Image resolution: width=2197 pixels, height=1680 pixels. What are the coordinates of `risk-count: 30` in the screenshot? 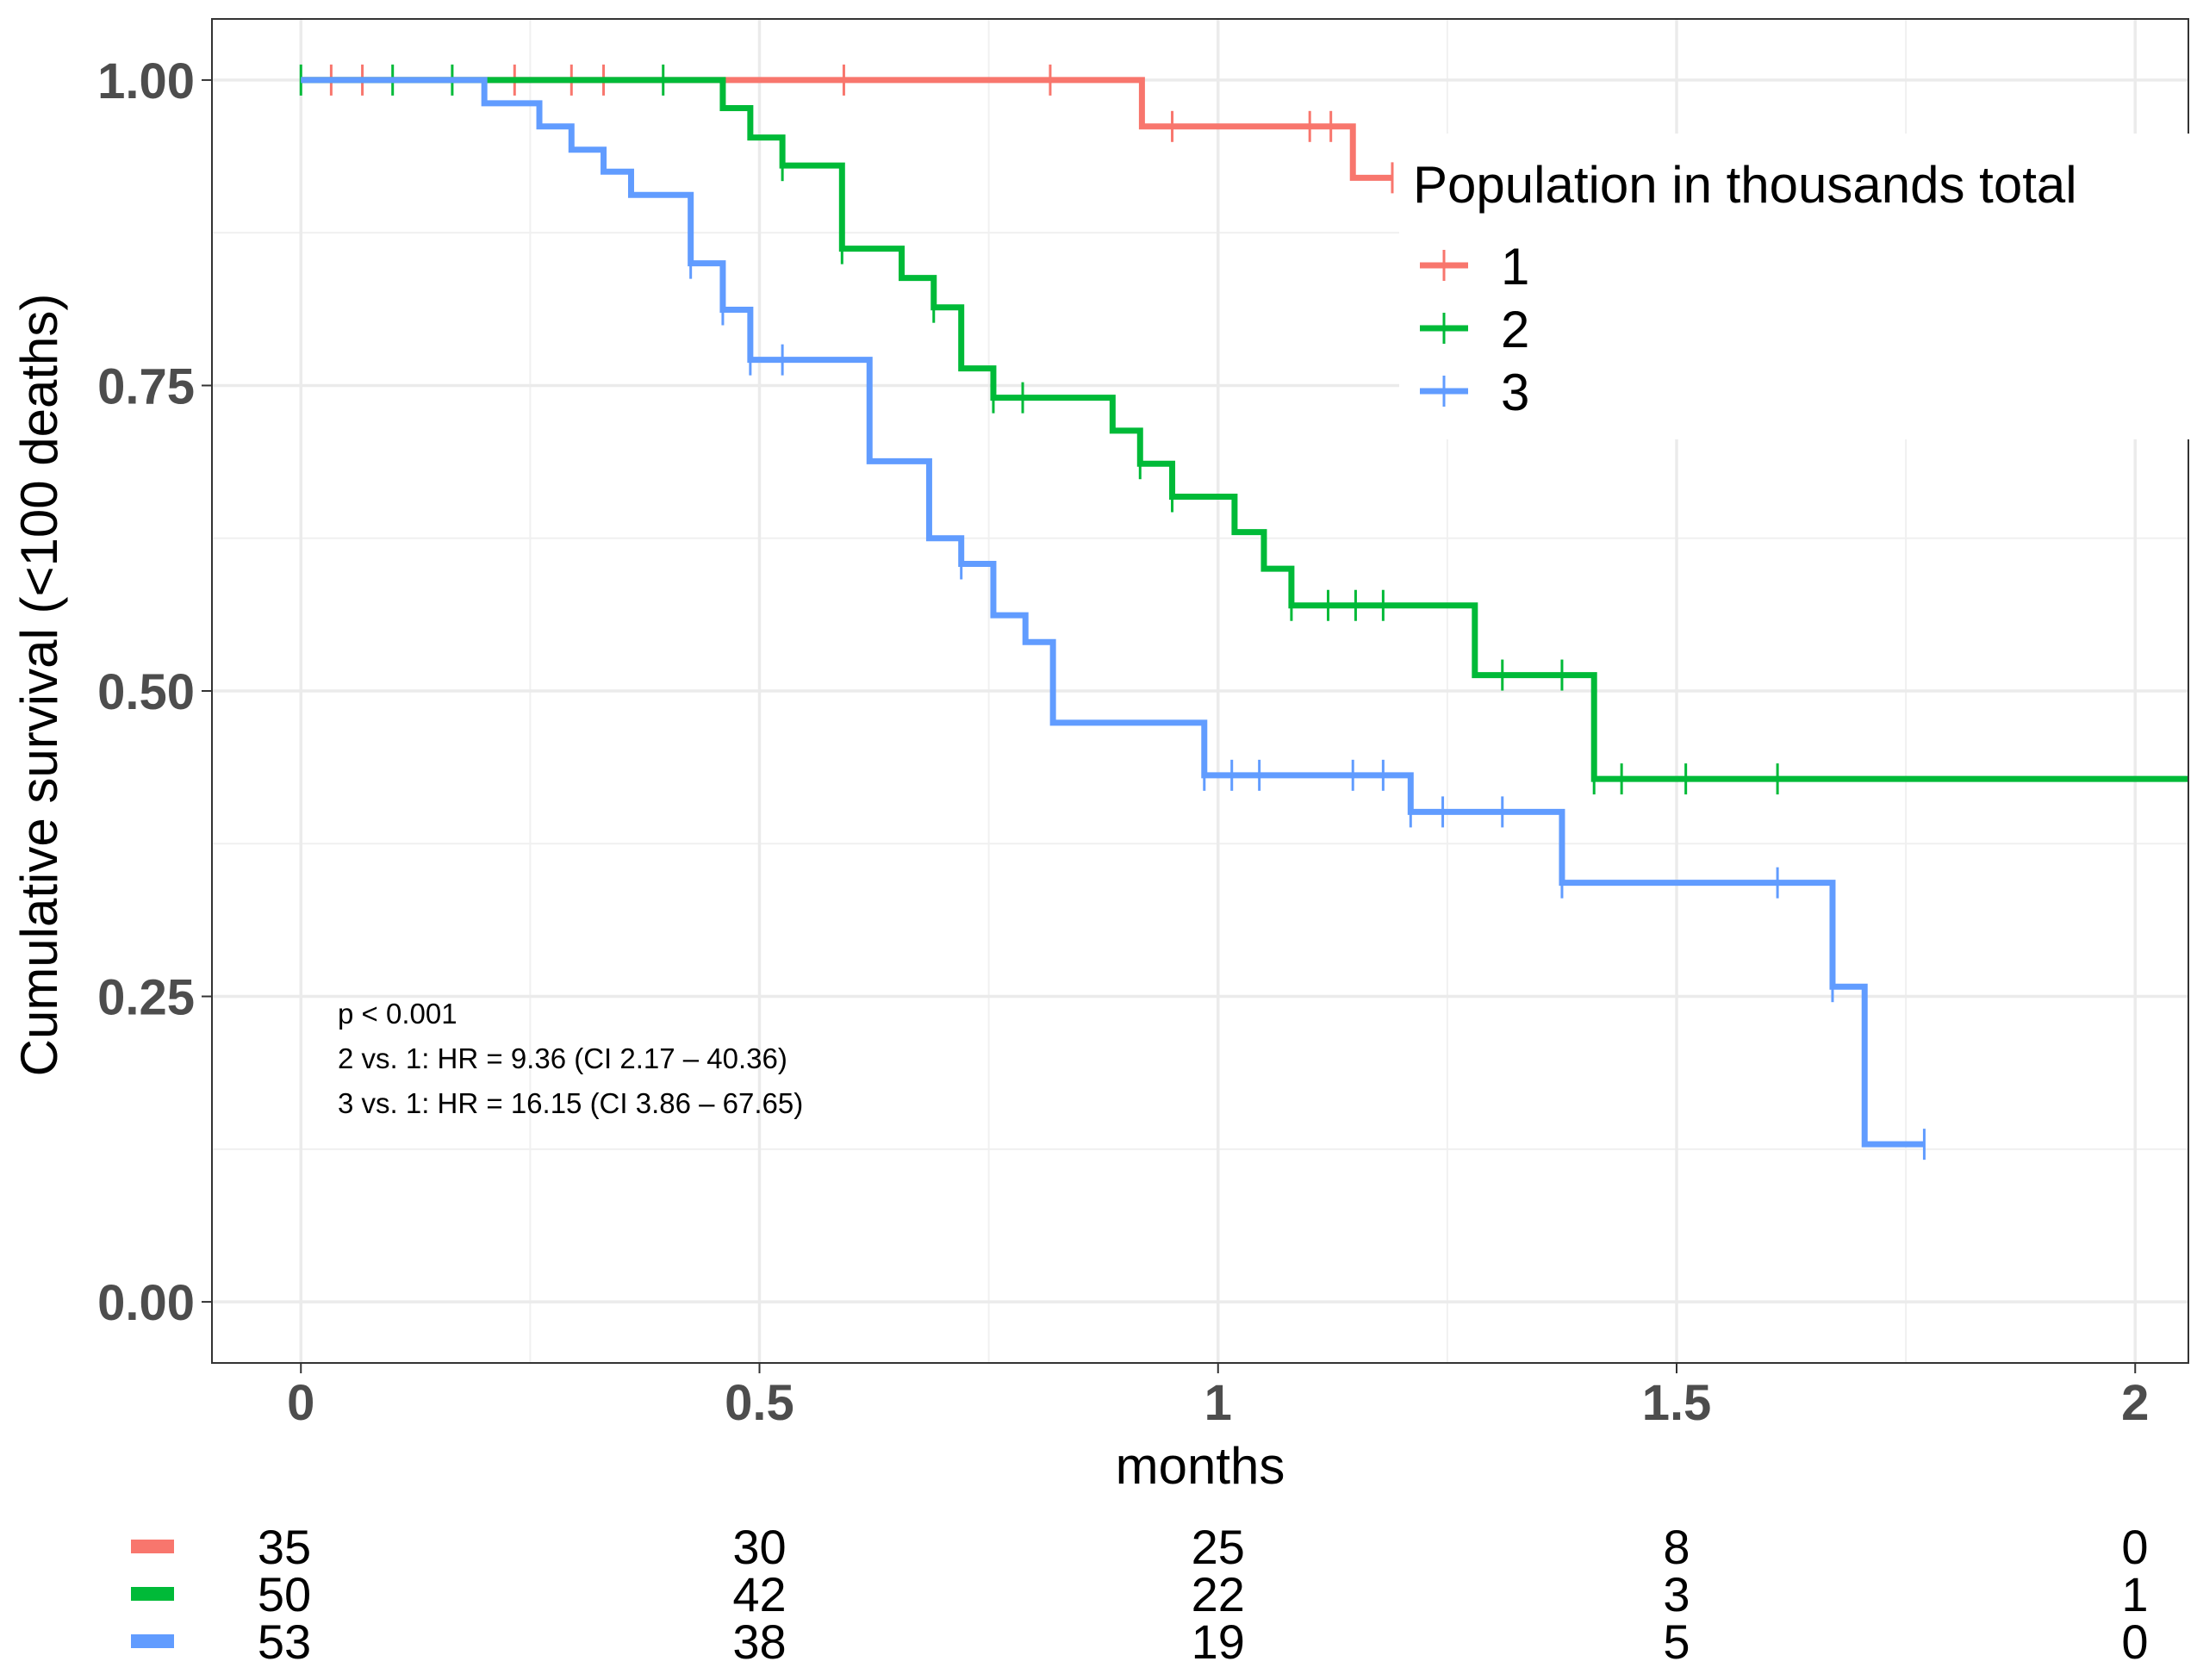 It's located at (759, 1547).